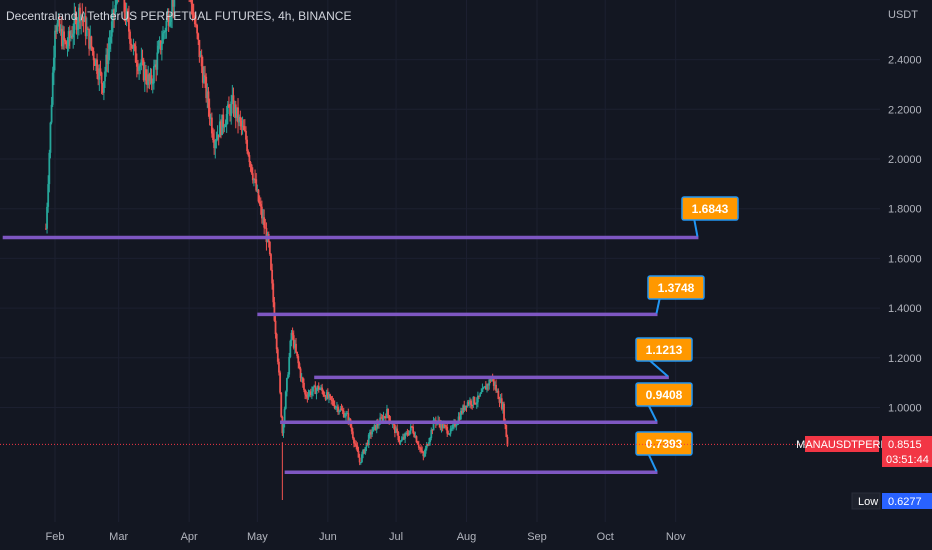 Image resolution: width=932 pixels, height=550 pixels. I want to click on level-callout-label: 1.1213, so click(664, 350).